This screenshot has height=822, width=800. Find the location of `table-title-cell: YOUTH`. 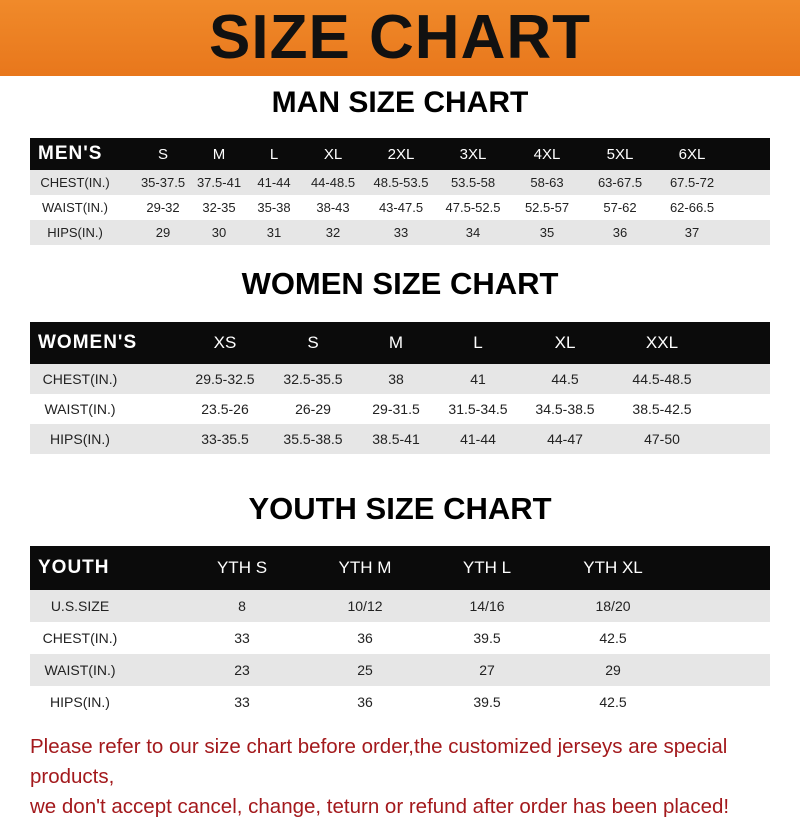

table-title-cell: YOUTH is located at coordinates (74, 567).